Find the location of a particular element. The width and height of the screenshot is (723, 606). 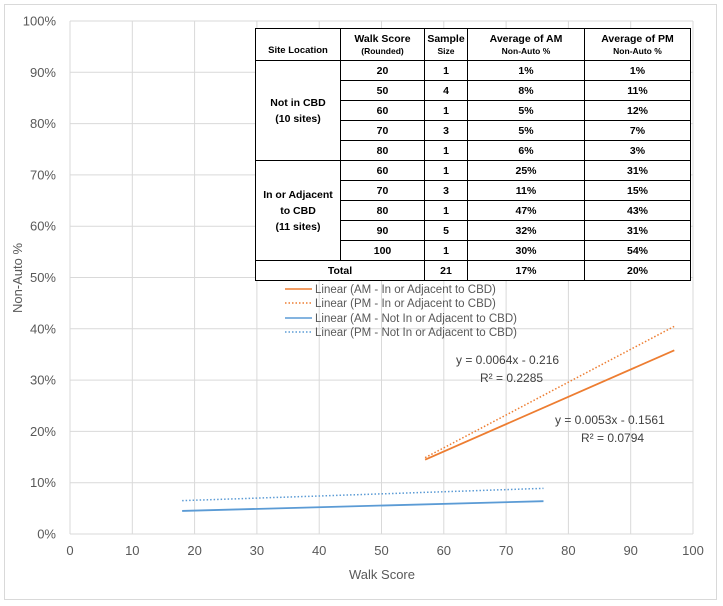

r-squared-text-pm: R² = 0.2285 is located at coordinates (511, 378).